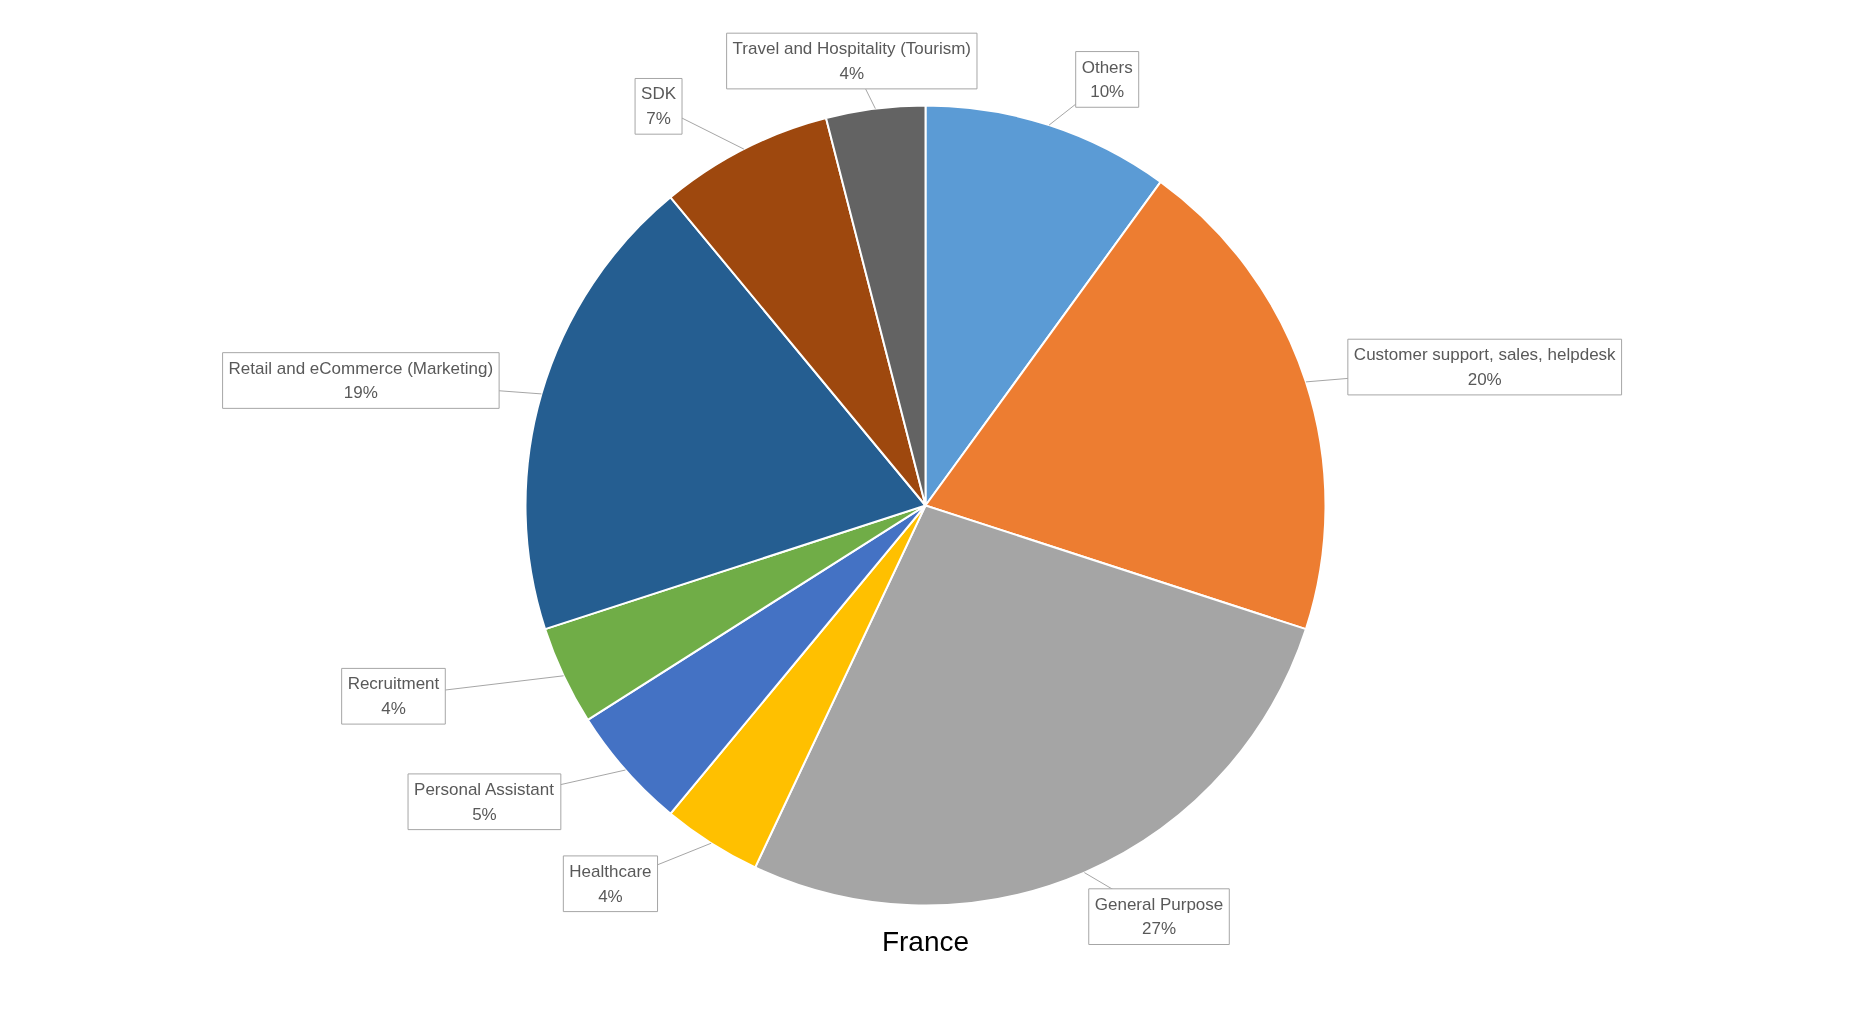  What do you see at coordinates (925, 941) in the screenshot?
I see `text: France` at bounding box center [925, 941].